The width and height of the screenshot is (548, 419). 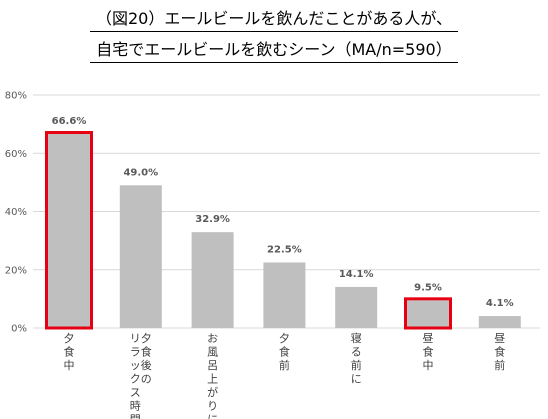 I want to click on chart-title-line-2-text: 自宅でエールビールを飲むシーン（MA/n=590）, so click(x=274, y=49).